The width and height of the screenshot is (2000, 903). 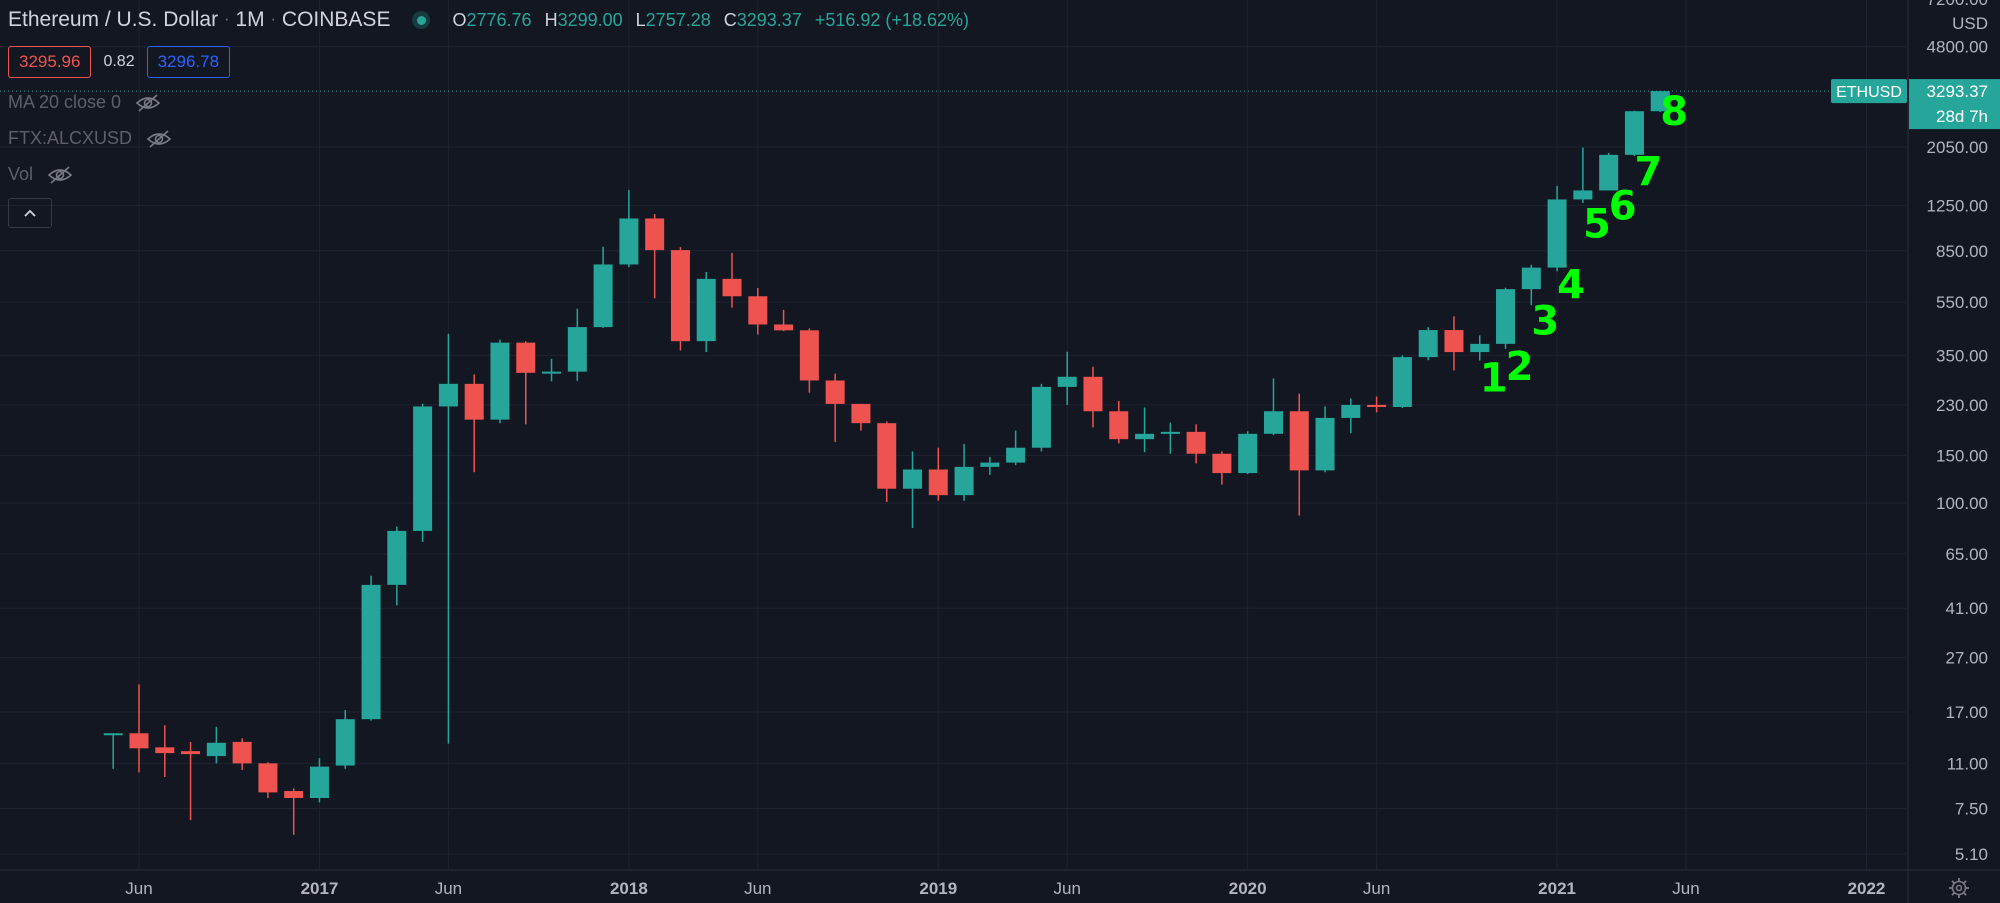 I want to click on currency-label: USD, so click(x=1970, y=23).